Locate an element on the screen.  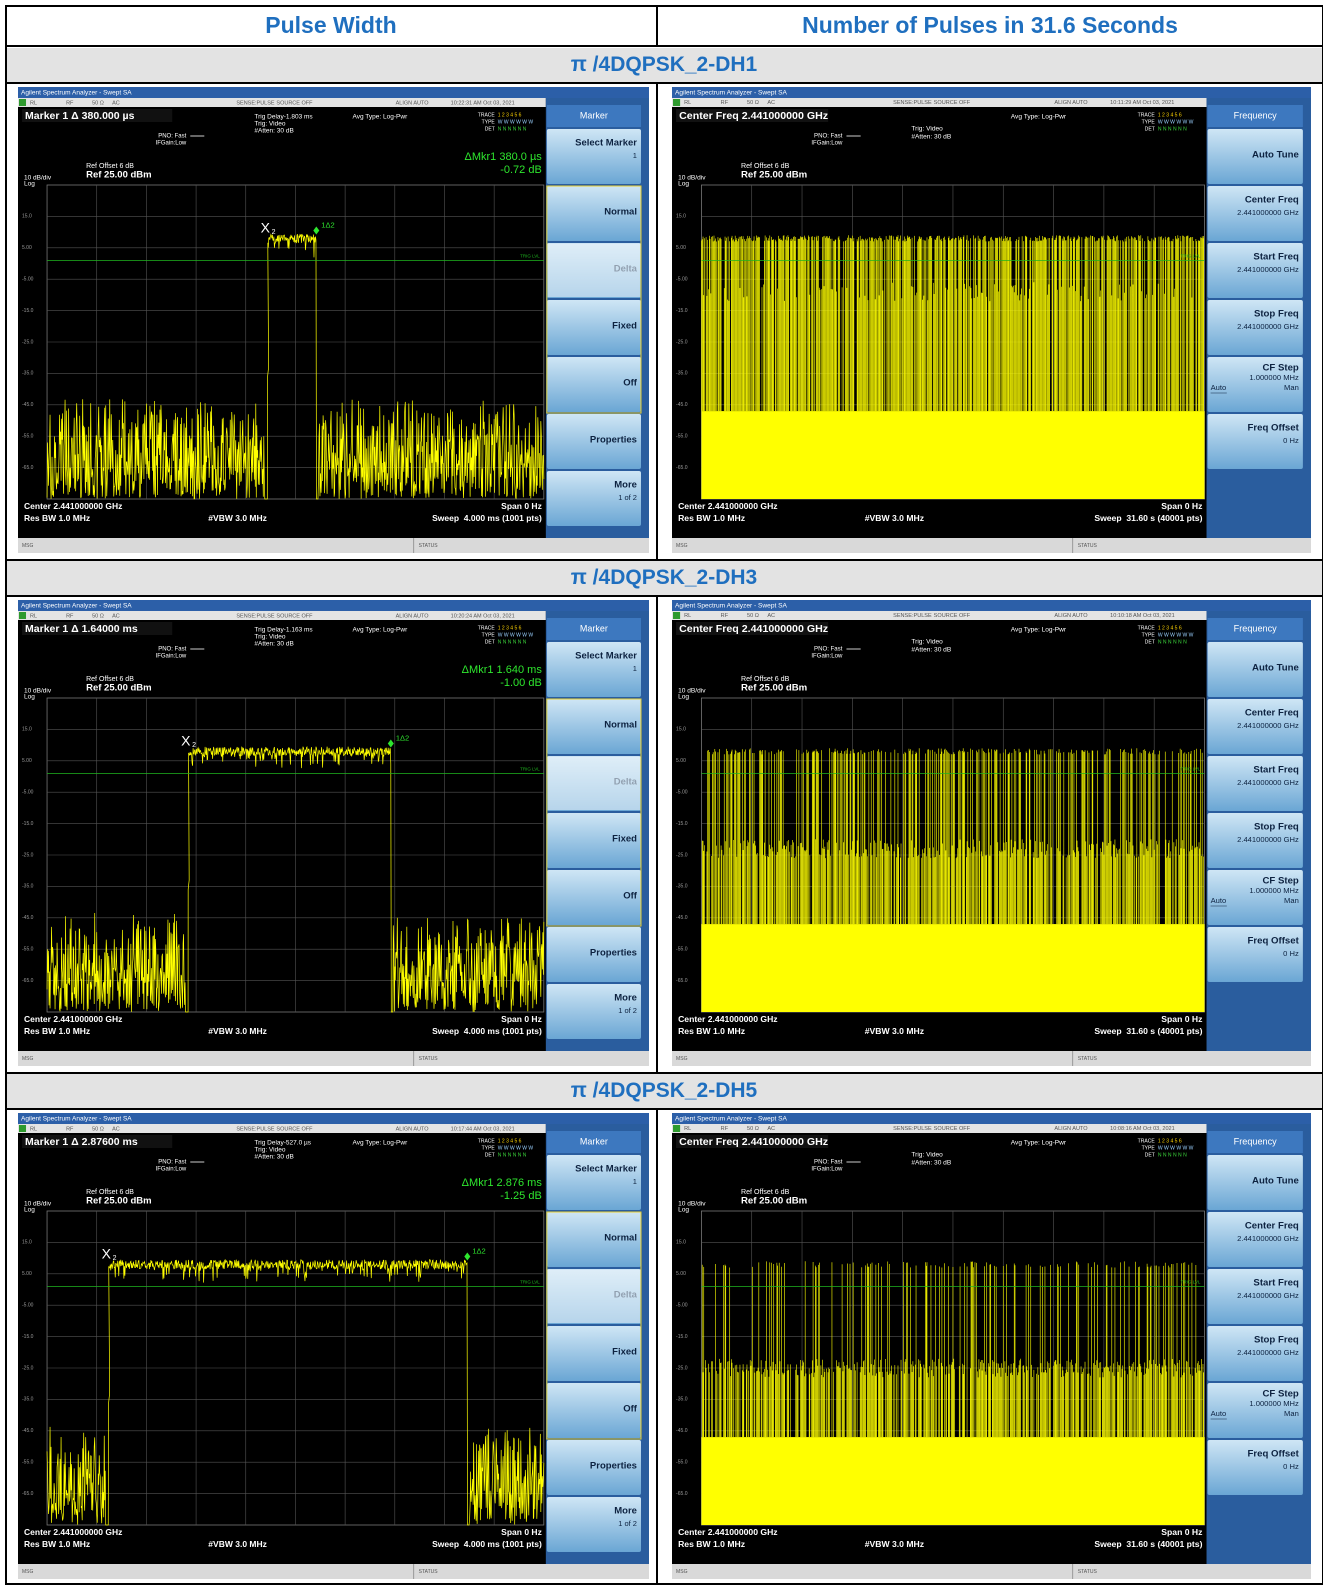
status-item: ALIGN AUTO is located at coordinates (1071, 616).